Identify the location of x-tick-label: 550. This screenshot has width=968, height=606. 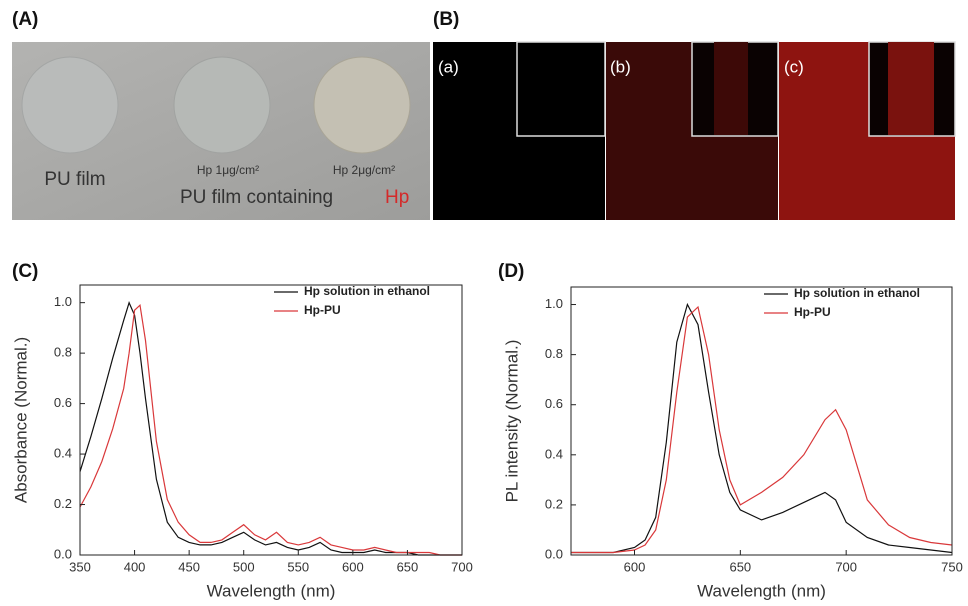
(298, 566).